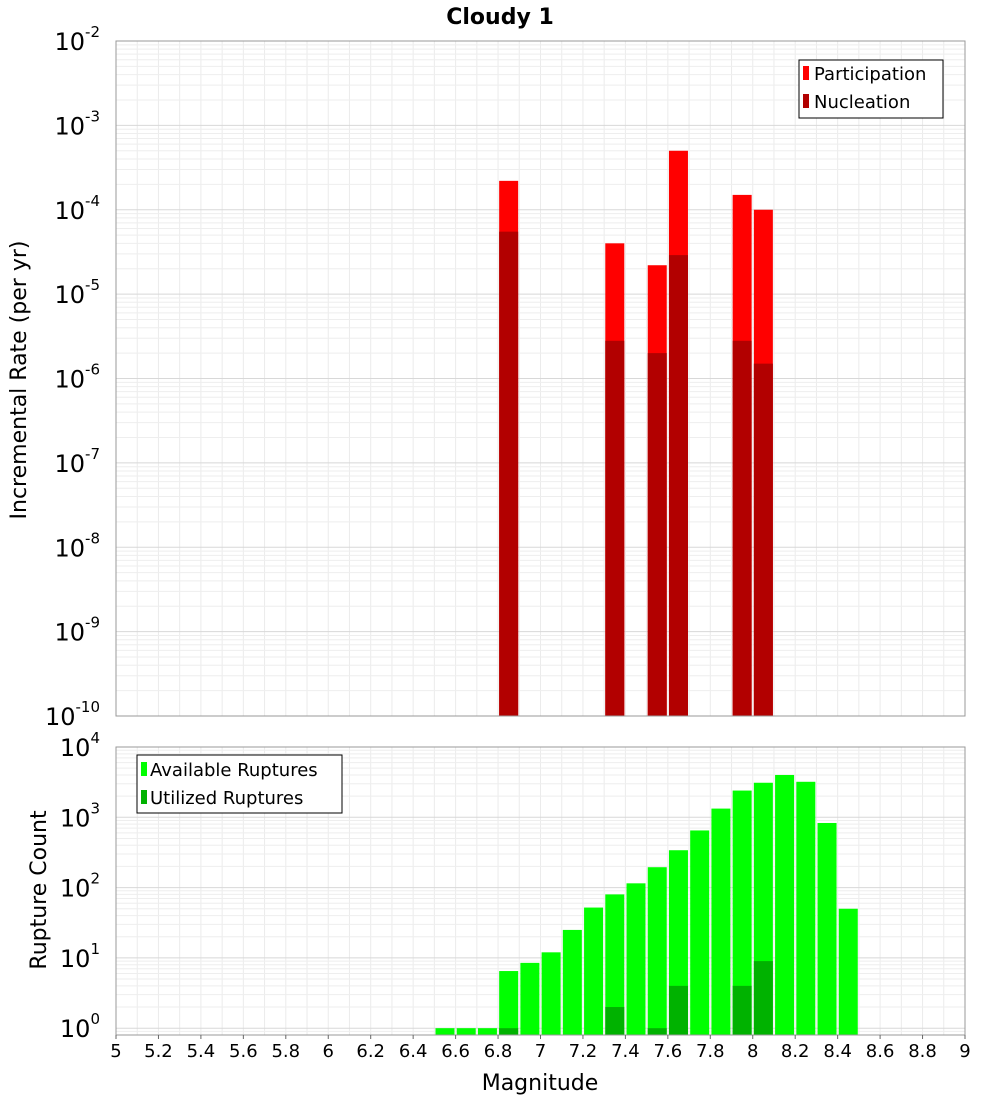 The width and height of the screenshot is (1000, 1100). Describe the element at coordinates (92, 116) in the screenshot. I see `y-tick-exponent: -3` at that location.